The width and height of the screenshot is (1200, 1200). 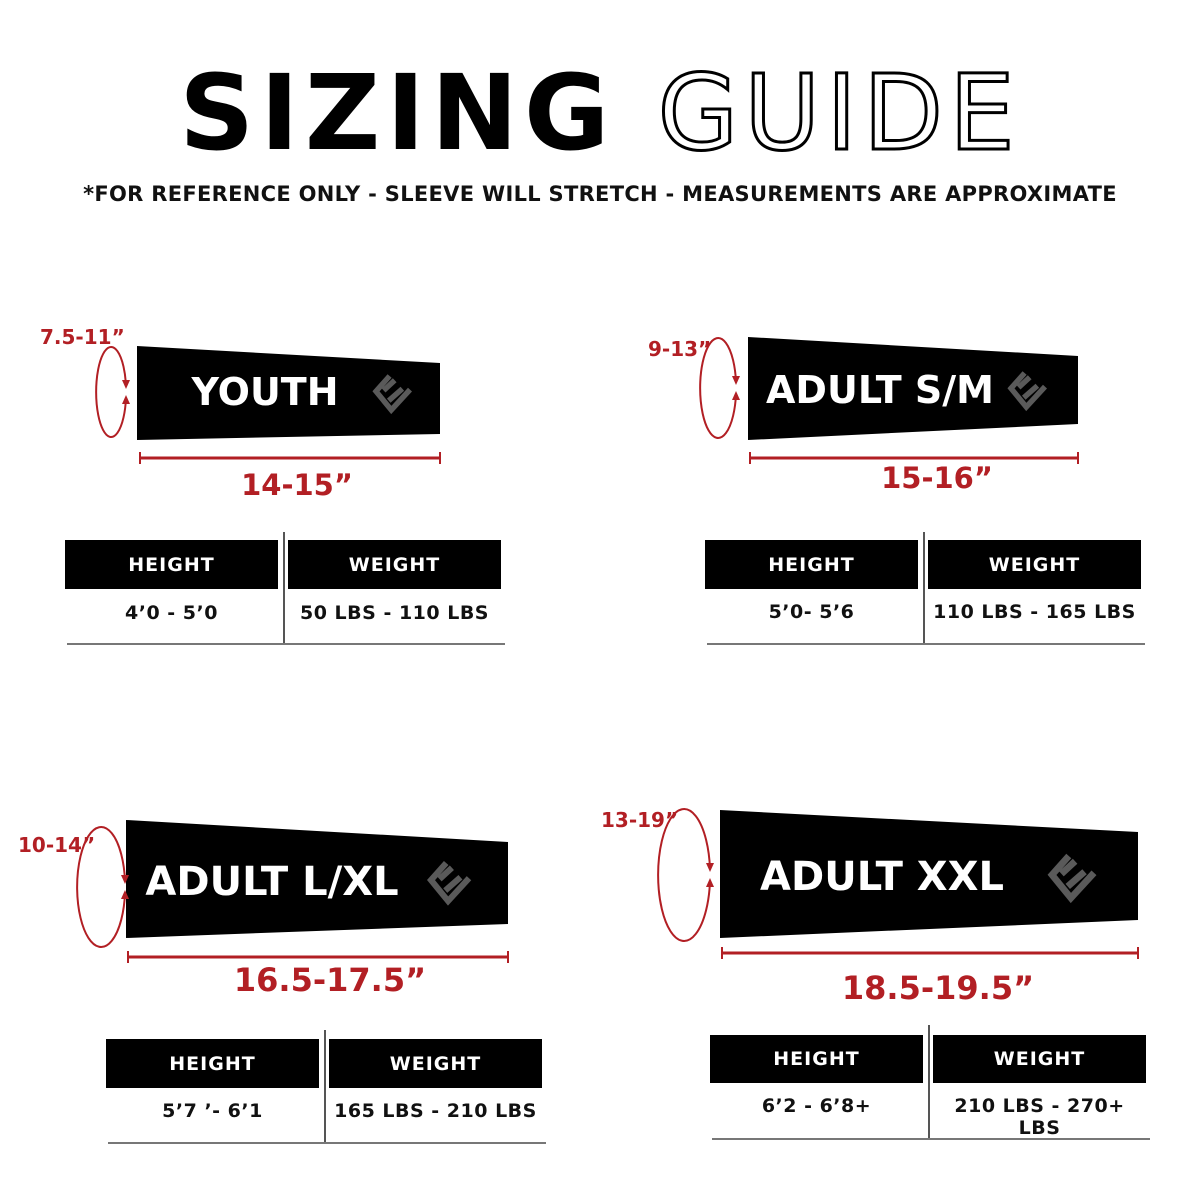 I want to click on length-label: 14-15”, so click(x=297, y=485).